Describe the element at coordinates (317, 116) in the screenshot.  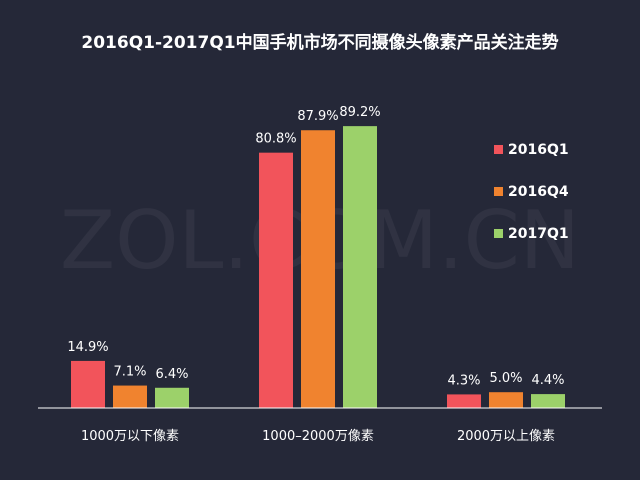
I see `data-label-2016q4-2: 87.9%` at that location.